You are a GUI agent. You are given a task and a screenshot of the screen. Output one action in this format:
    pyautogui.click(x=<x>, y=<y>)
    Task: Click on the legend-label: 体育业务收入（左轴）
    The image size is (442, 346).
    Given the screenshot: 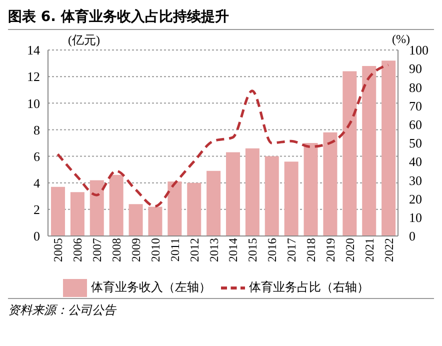 What is the action you would take?
    pyautogui.click(x=151, y=287)
    